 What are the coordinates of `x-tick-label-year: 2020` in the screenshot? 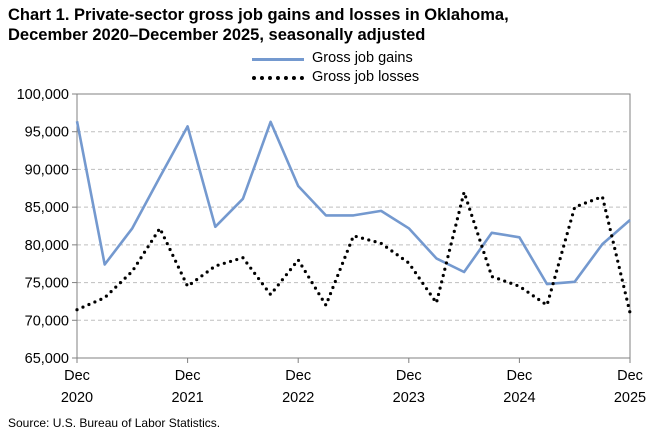 It's located at (77, 398).